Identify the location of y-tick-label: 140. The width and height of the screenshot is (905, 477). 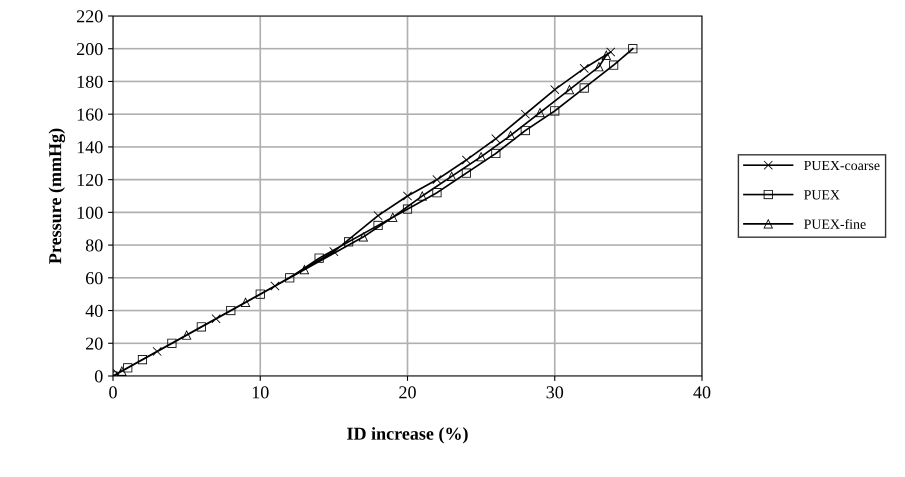
(90, 147).